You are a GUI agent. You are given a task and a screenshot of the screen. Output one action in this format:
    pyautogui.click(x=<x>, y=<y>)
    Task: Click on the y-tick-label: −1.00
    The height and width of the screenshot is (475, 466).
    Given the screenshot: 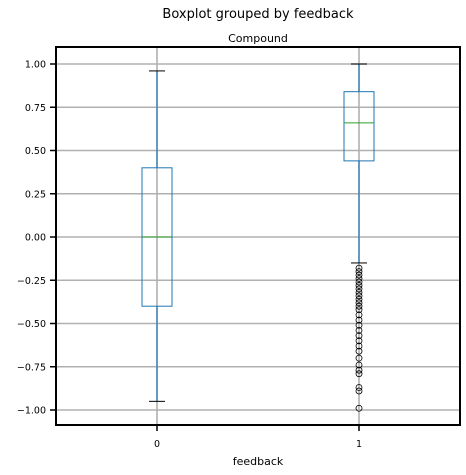 What is the action you would take?
    pyautogui.click(x=31, y=411)
    